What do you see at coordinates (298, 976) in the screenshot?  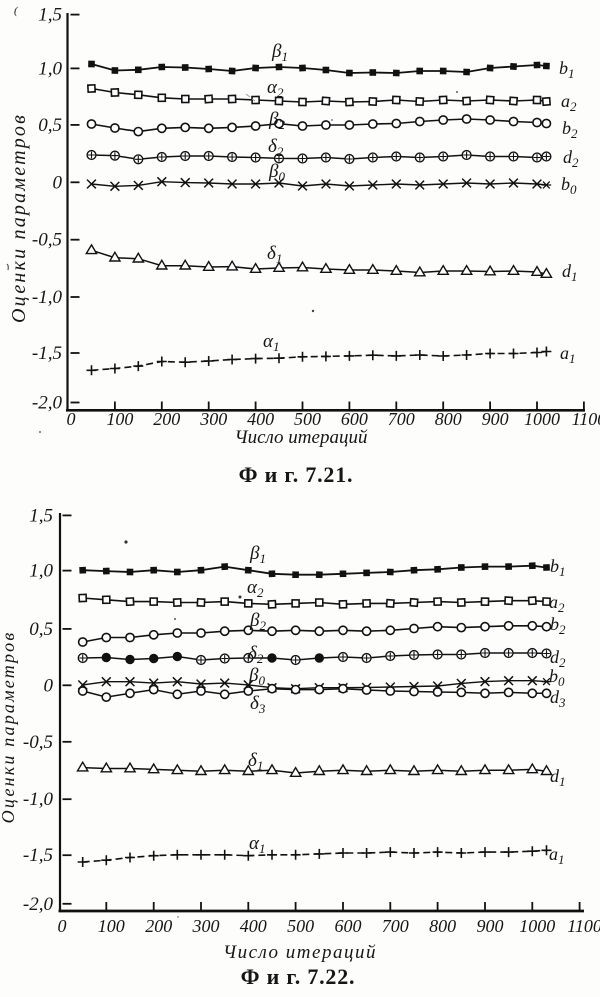 I see `svg-text: Ф и г. 7.22.` at bounding box center [298, 976].